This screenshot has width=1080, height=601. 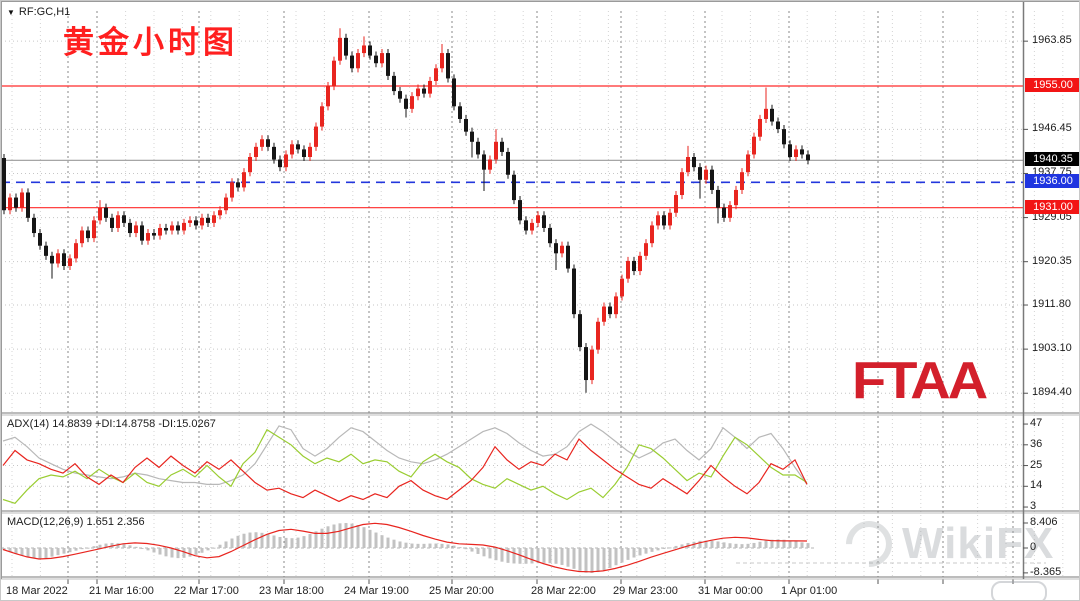 What do you see at coordinates (1052, 392) in the screenshot?
I see `price-axis-label: 1894.40` at bounding box center [1052, 392].